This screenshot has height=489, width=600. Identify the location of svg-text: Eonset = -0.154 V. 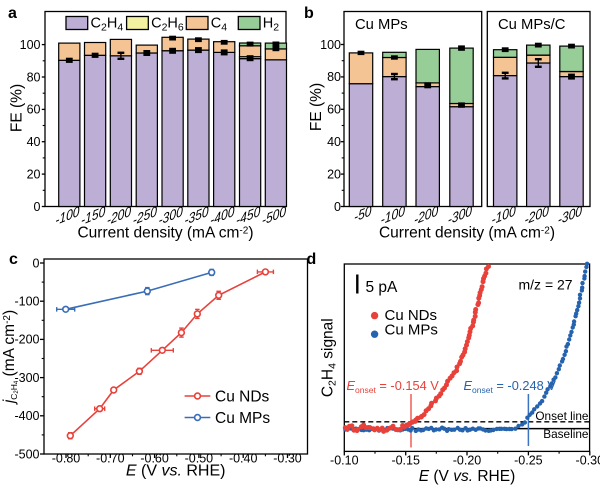
(393, 386).